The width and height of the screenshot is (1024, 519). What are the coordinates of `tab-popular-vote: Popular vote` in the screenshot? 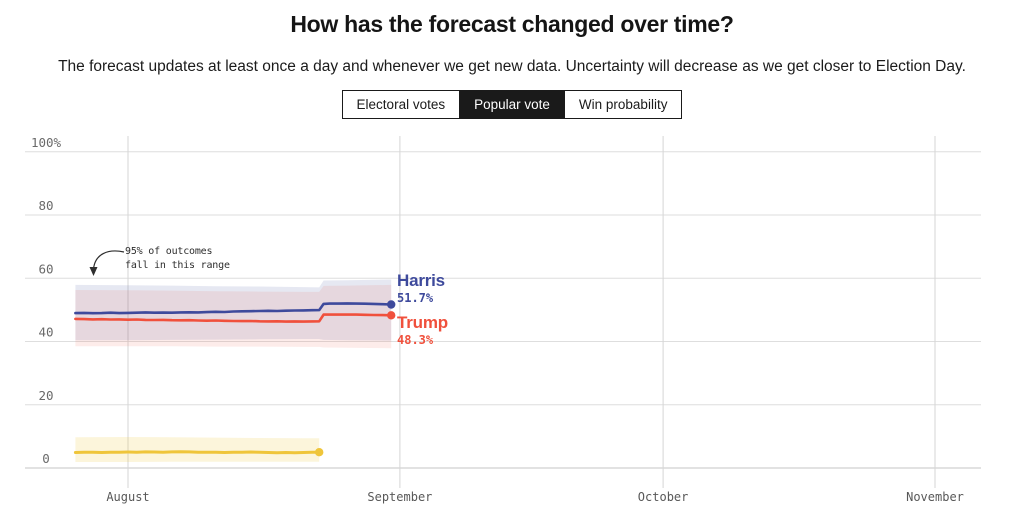 It's located at (512, 104).